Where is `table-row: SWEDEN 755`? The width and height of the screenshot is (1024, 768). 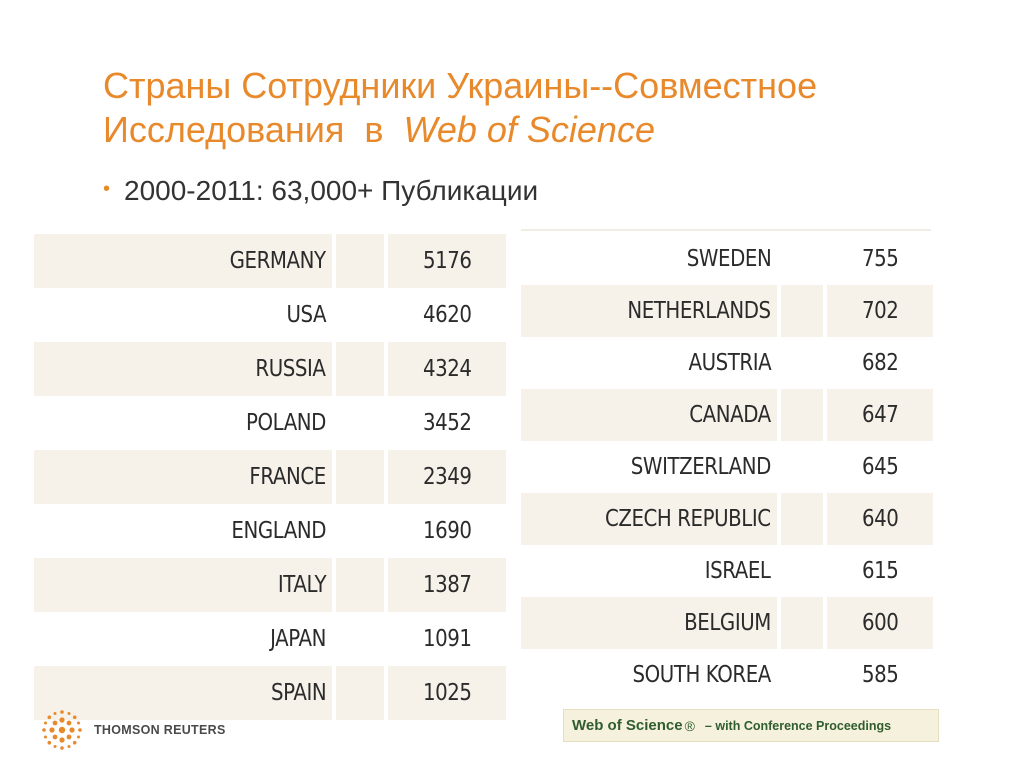 table-row: SWEDEN 755 is located at coordinates (727, 259).